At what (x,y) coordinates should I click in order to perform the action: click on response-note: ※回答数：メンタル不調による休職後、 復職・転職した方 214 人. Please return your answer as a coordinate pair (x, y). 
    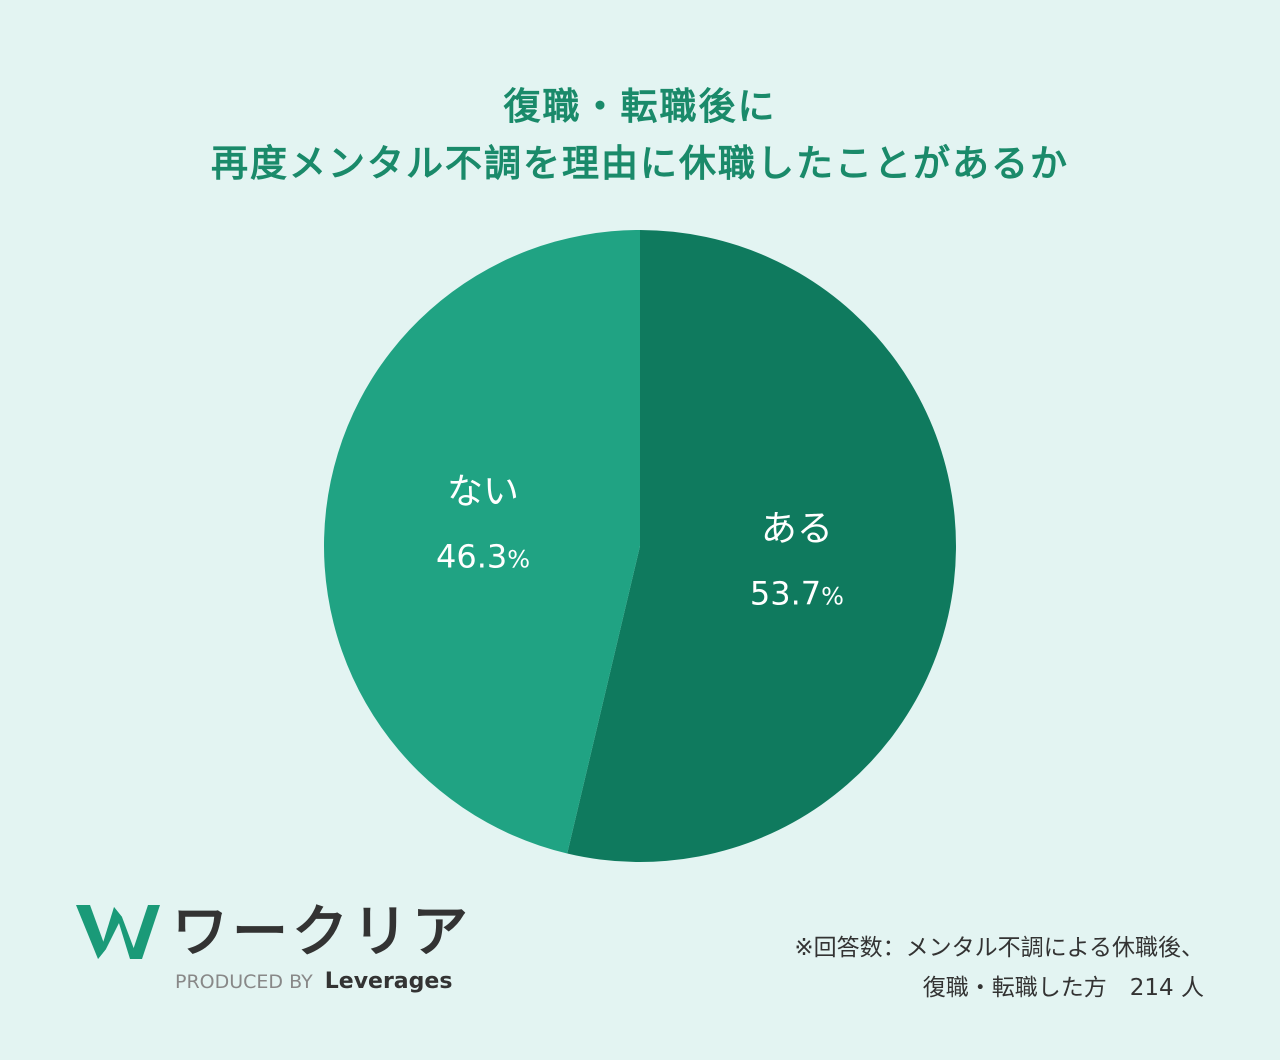
    Looking at the image, I should click on (999, 968).